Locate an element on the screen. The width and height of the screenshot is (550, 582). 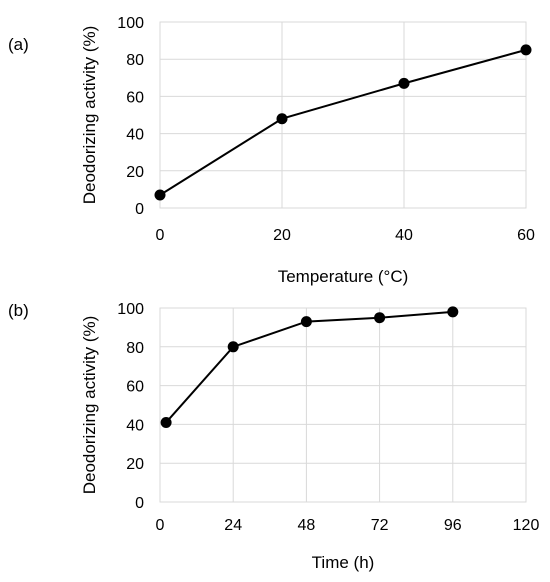
y-tick-label-b-100: 100 is located at coordinates (130, 309).